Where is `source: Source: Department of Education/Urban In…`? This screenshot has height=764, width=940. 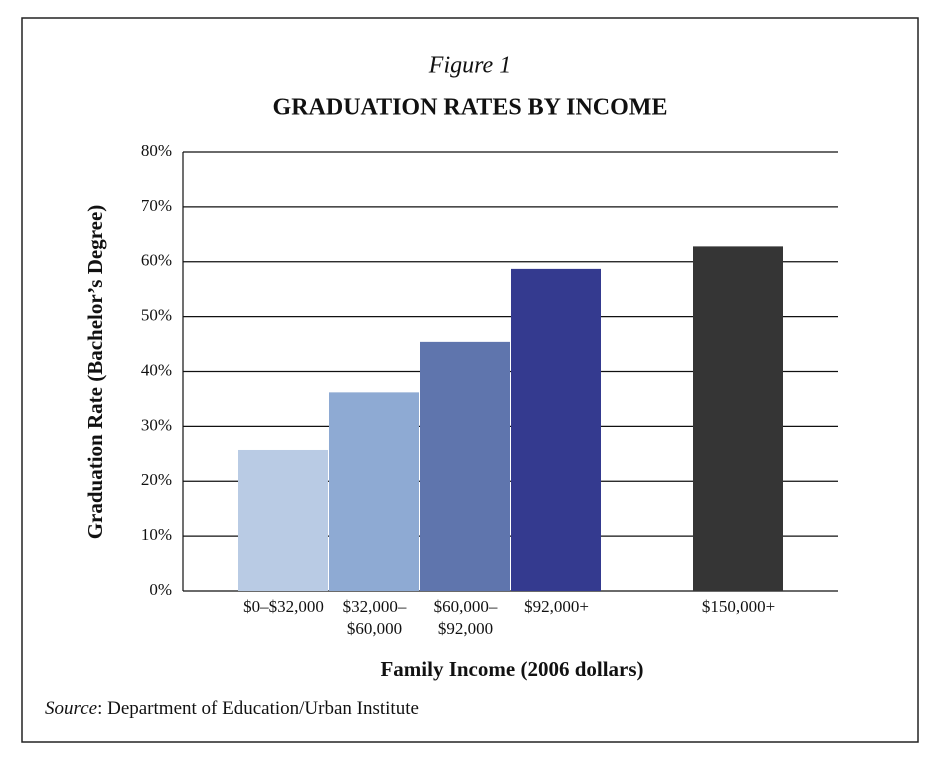 source: Source: Department of Education/Urban In… is located at coordinates (232, 708).